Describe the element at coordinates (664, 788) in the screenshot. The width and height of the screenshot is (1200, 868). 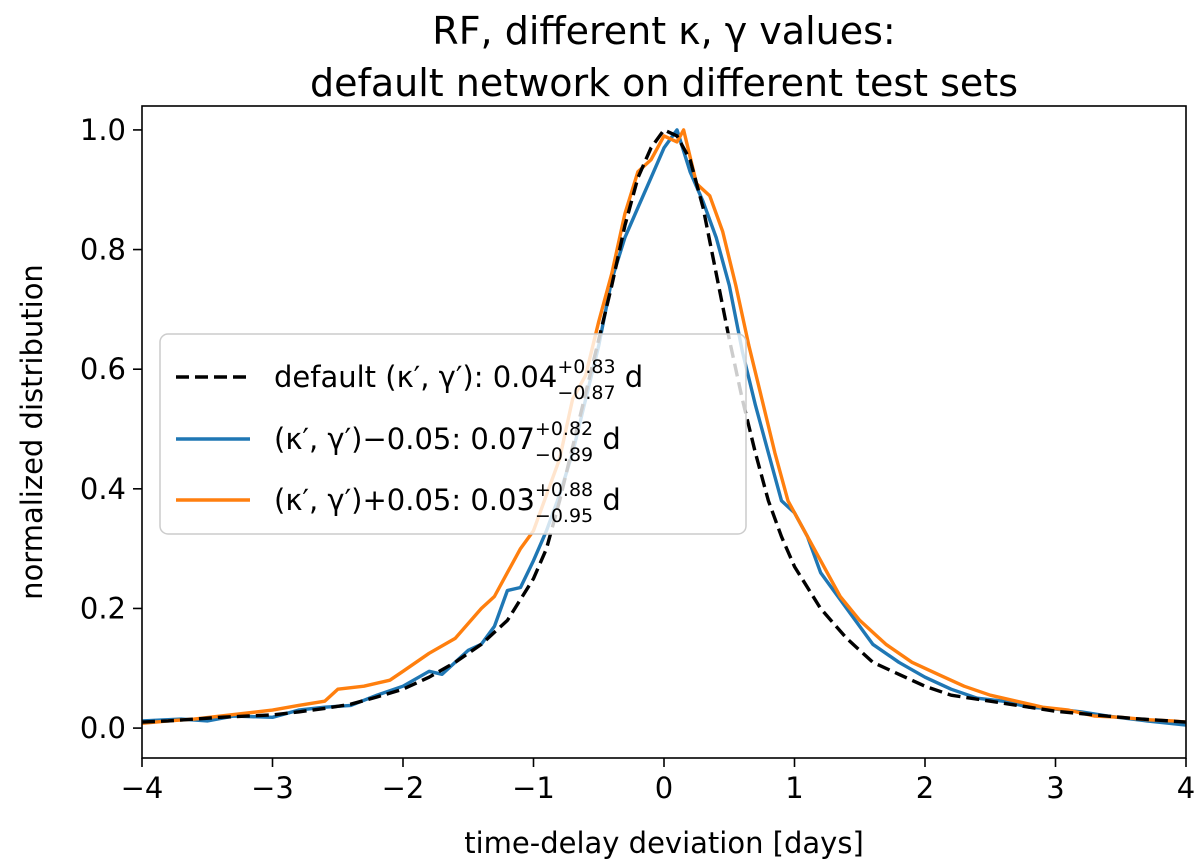
I see `x-tick-label: 0` at that location.